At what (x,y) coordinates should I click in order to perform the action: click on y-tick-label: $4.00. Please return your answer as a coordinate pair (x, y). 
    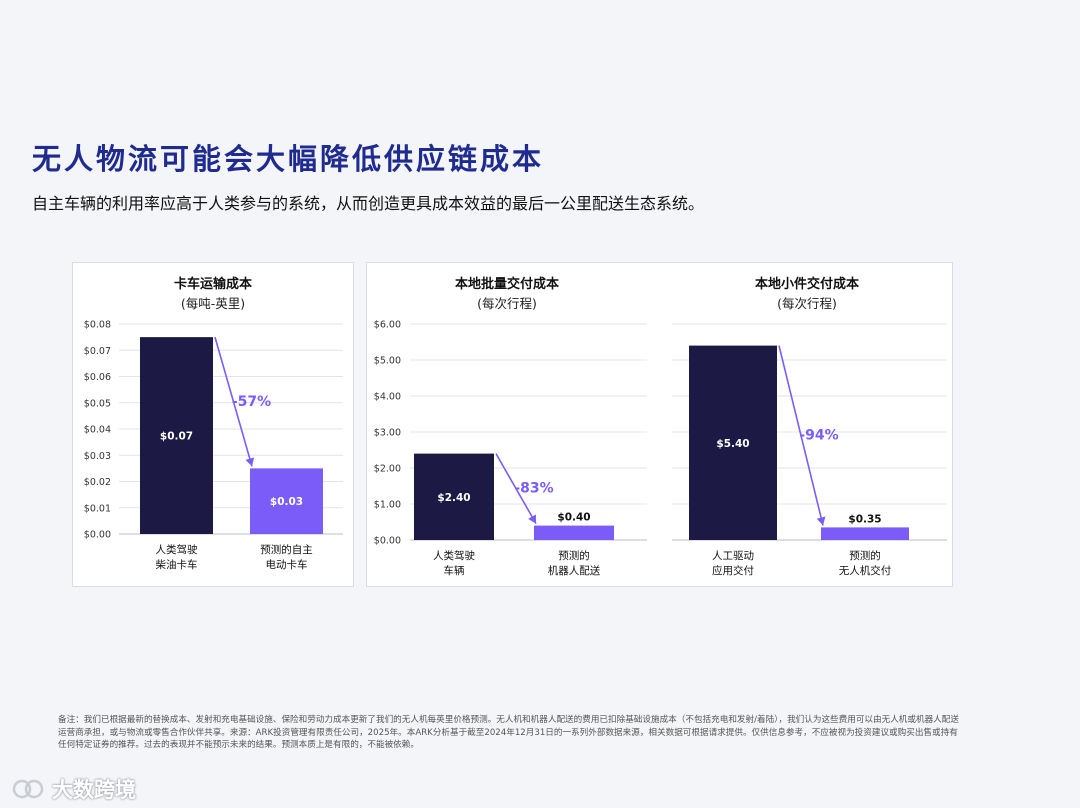
    Looking at the image, I should click on (387, 397).